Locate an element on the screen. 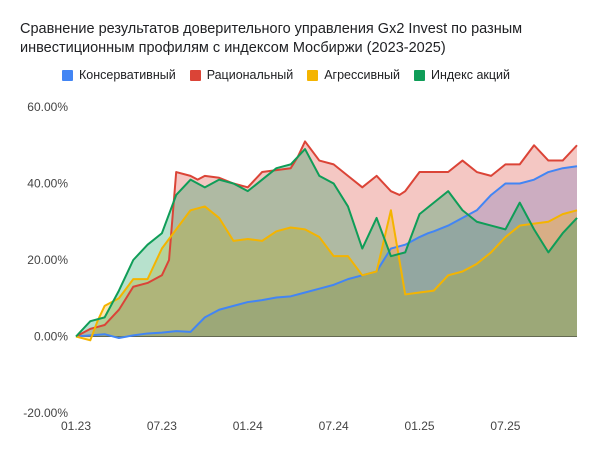  legend-item-0: Консервативный is located at coordinates (119, 75).